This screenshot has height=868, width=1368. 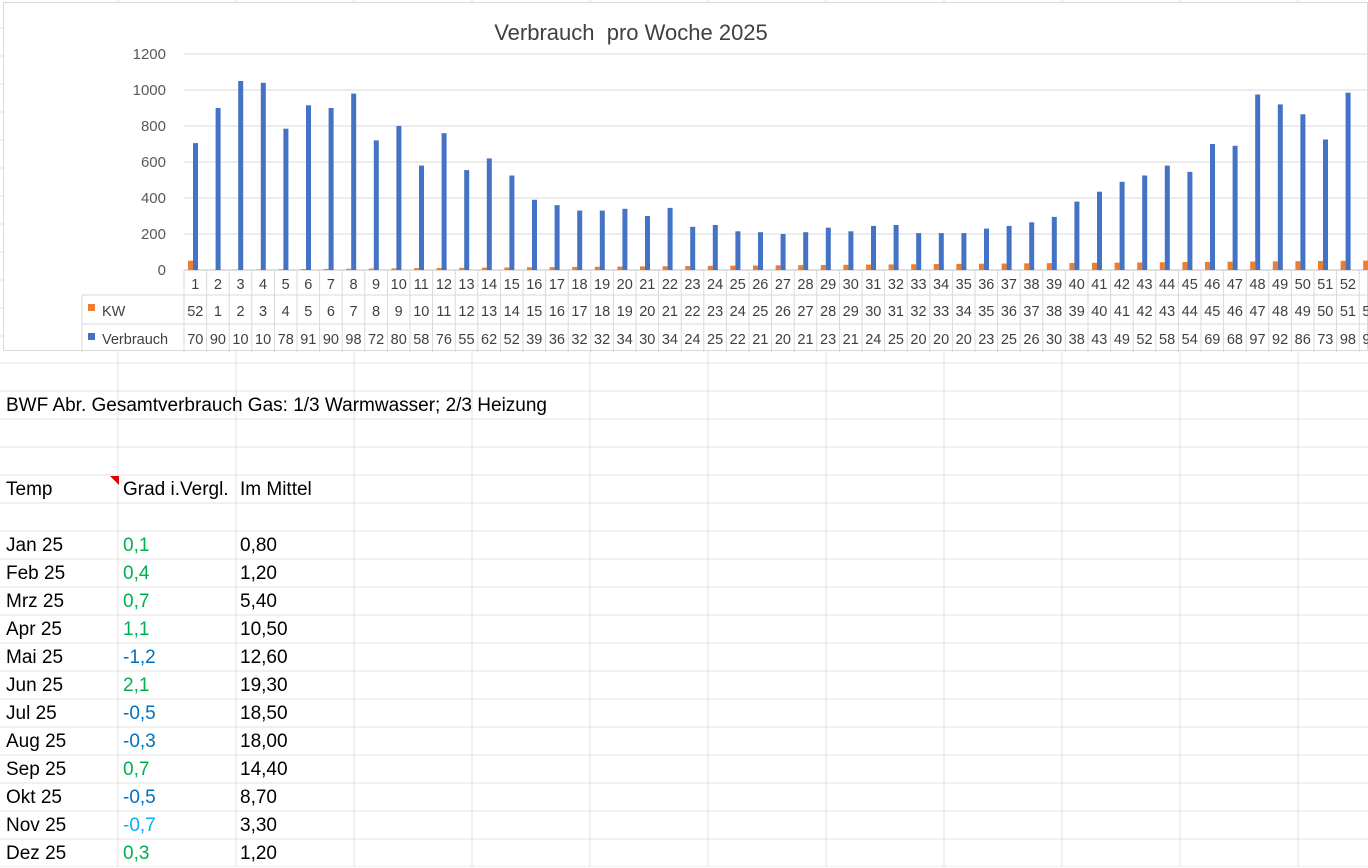 What do you see at coordinates (36, 770) in the screenshot?
I see `month-cell: Sep 25` at bounding box center [36, 770].